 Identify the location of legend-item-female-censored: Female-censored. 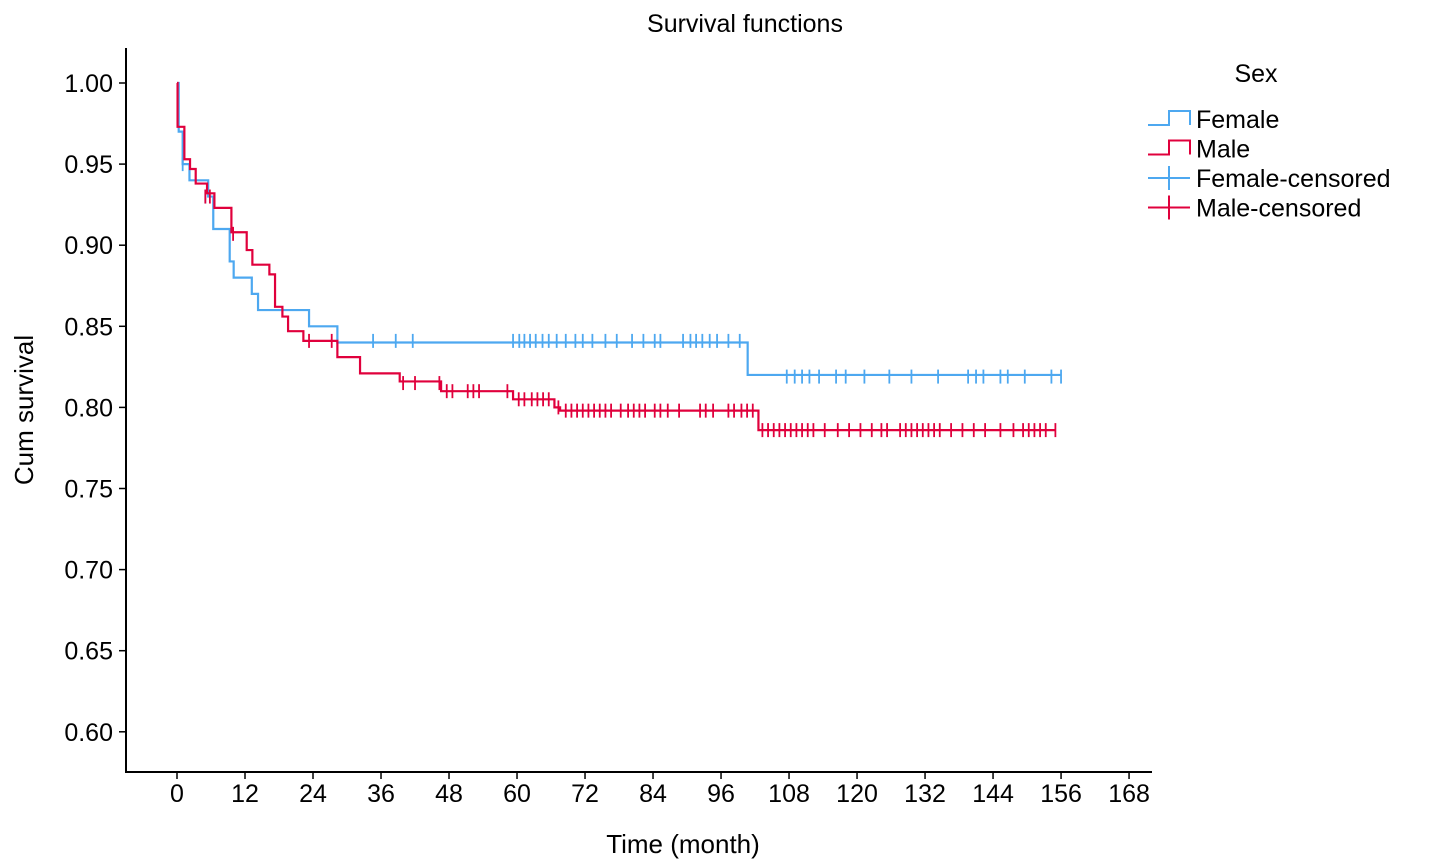
(1269, 179).